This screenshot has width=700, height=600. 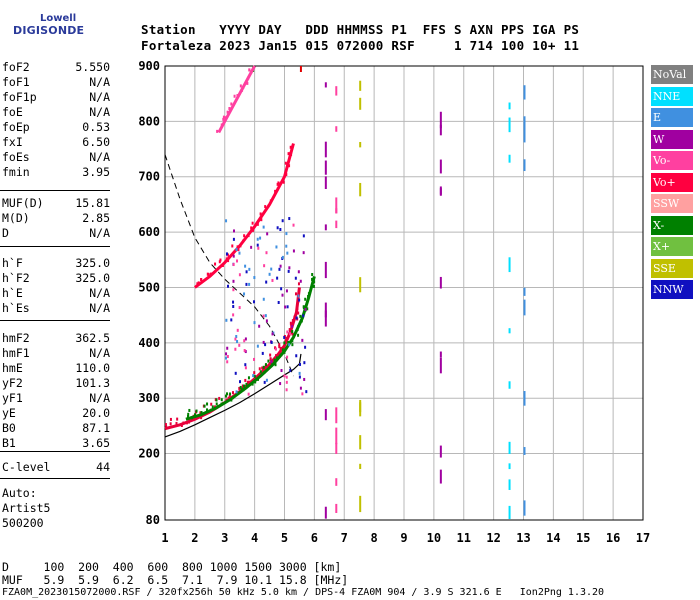 I want to click on param-row: hmF1 N/A, so click(x=56, y=353).